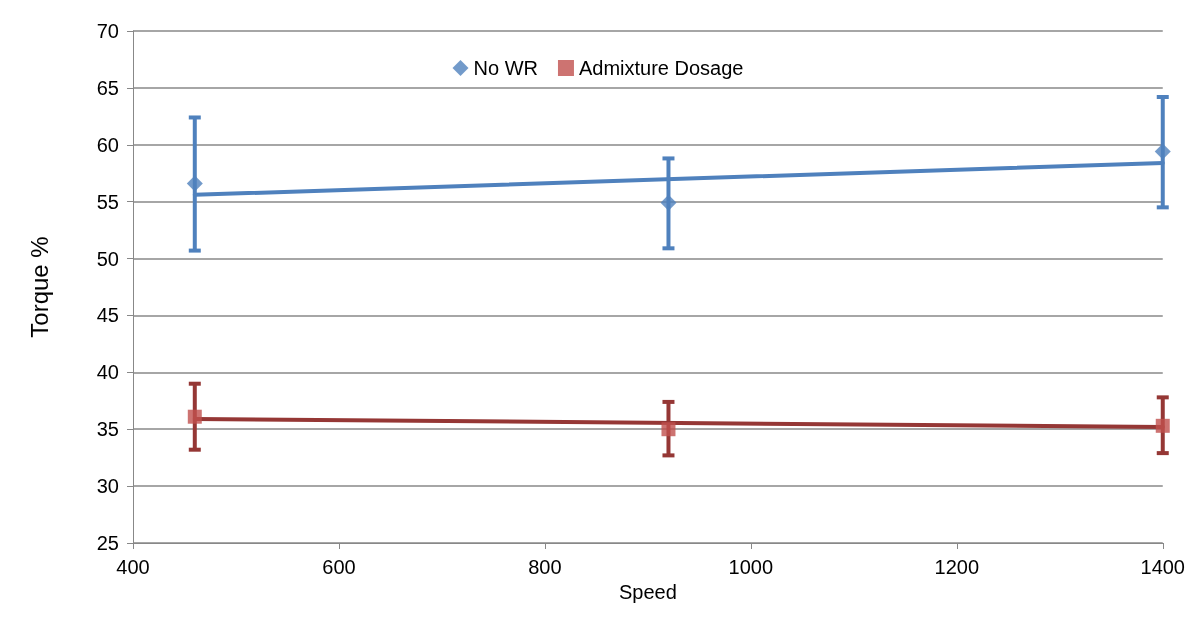 The image size is (1196, 618). What do you see at coordinates (107, 258) in the screenshot?
I see `y-tick-label: 50` at bounding box center [107, 258].